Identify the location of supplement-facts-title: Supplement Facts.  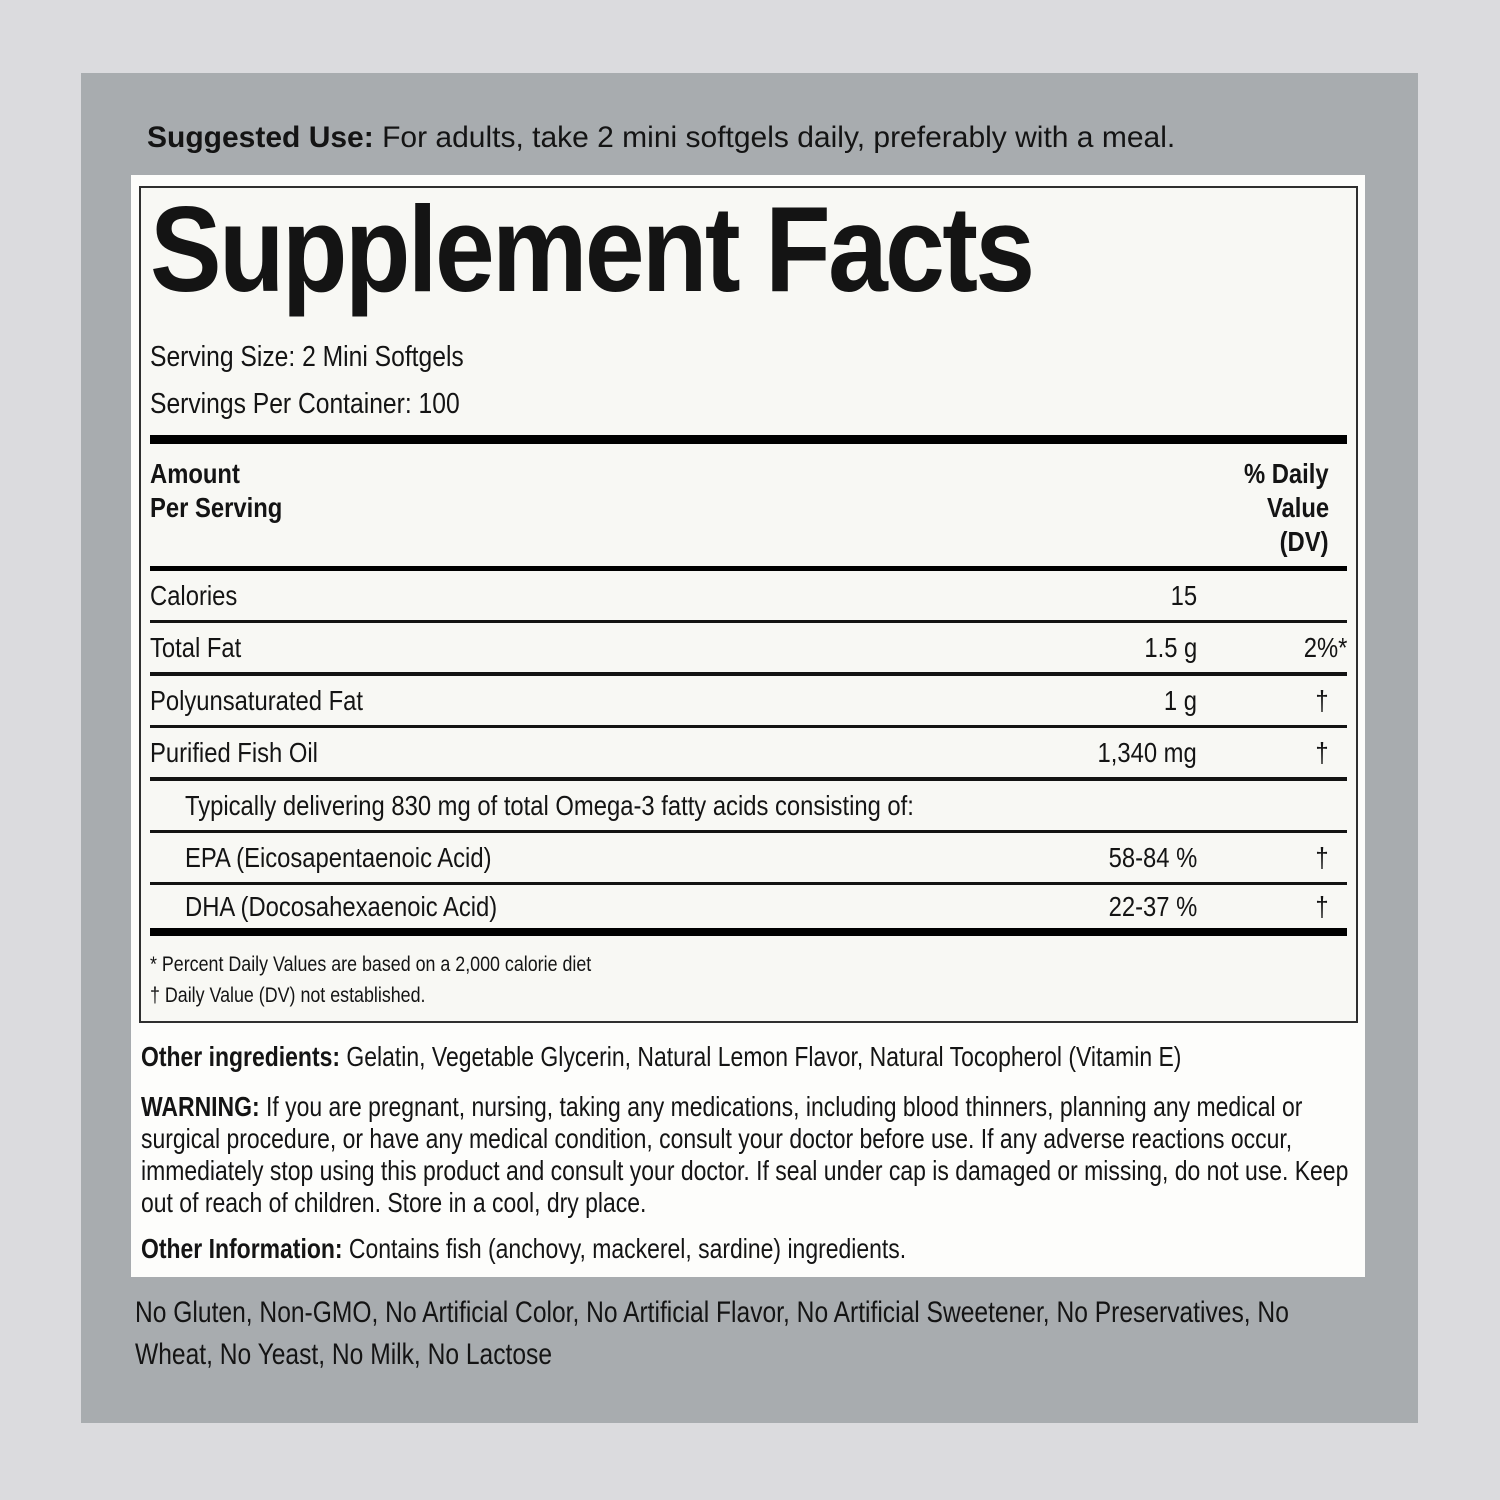
(592, 251).